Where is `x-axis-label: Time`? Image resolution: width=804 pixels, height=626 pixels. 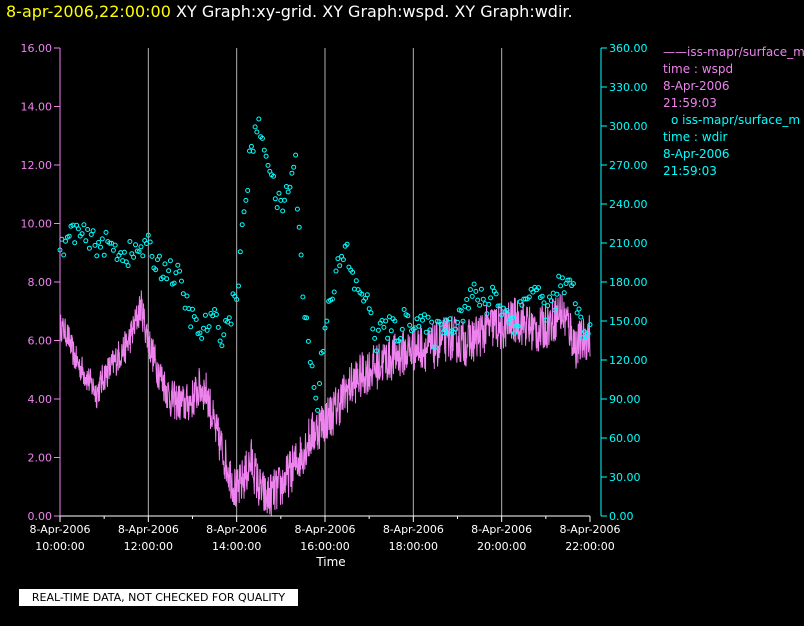 x-axis-label: Time is located at coordinates (330, 562).